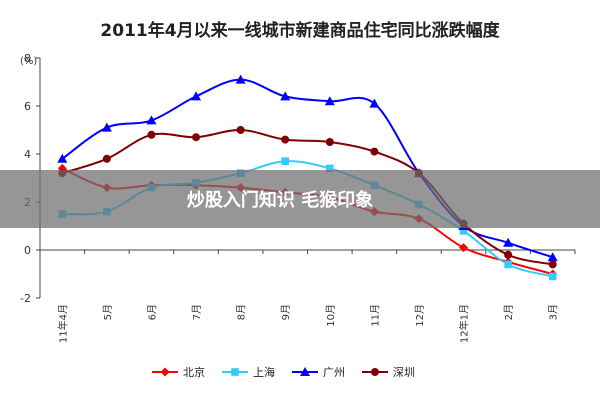 Image resolution: width=600 pixels, height=400 pixels. What do you see at coordinates (420, 315) in the screenshot?
I see `x-tick-label: 12月` at bounding box center [420, 315].